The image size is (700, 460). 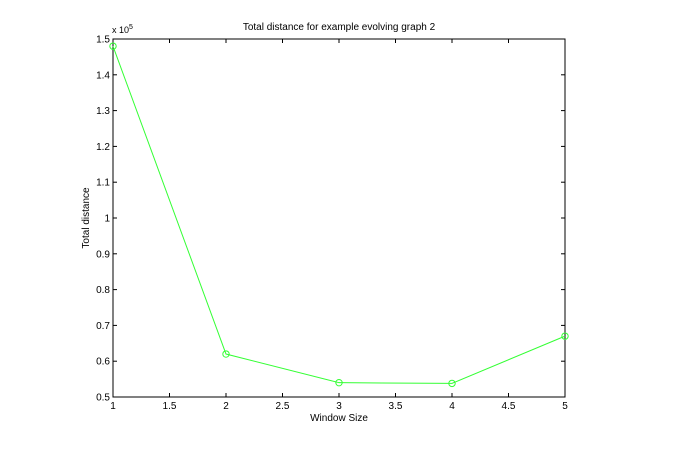 I want to click on x-tick-label: 3.5, so click(x=396, y=406).